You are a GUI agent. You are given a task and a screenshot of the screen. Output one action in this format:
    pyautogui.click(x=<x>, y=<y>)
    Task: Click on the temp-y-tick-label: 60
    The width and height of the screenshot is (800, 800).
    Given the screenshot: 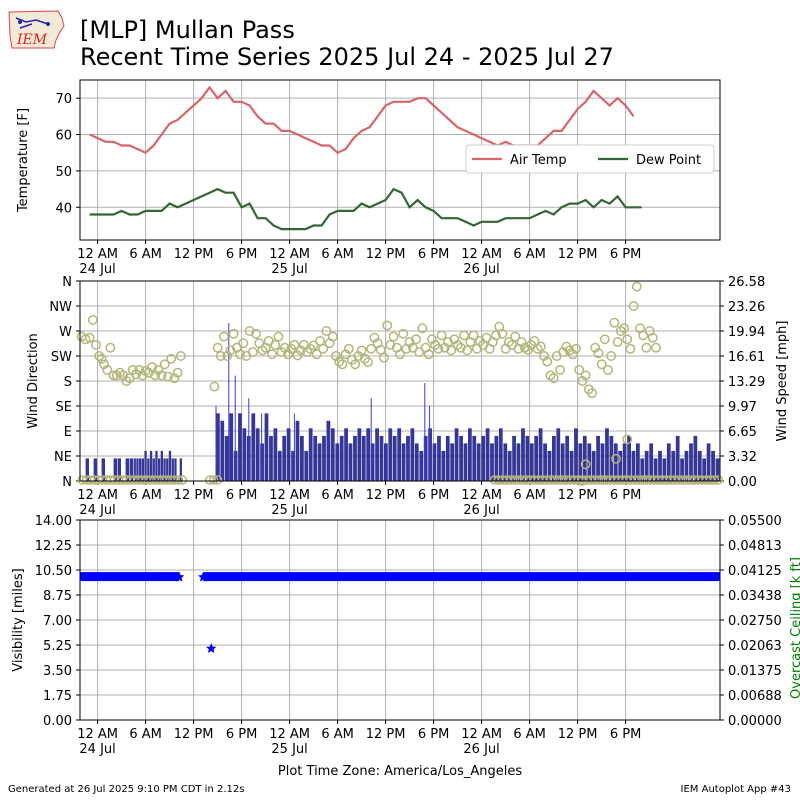 What is the action you would take?
    pyautogui.click(x=63, y=136)
    